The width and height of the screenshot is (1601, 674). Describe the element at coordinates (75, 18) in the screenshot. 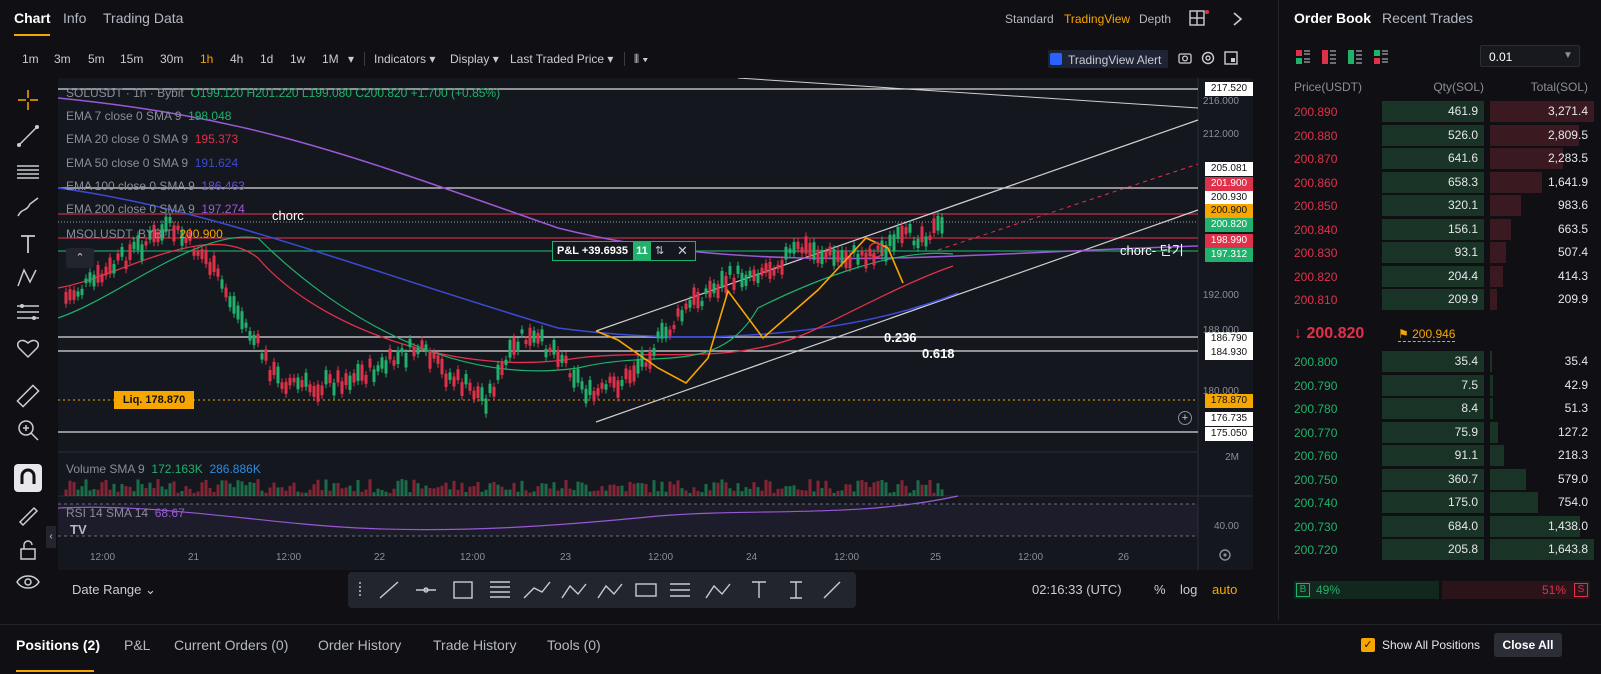

I see `tab-info: Info` at that location.